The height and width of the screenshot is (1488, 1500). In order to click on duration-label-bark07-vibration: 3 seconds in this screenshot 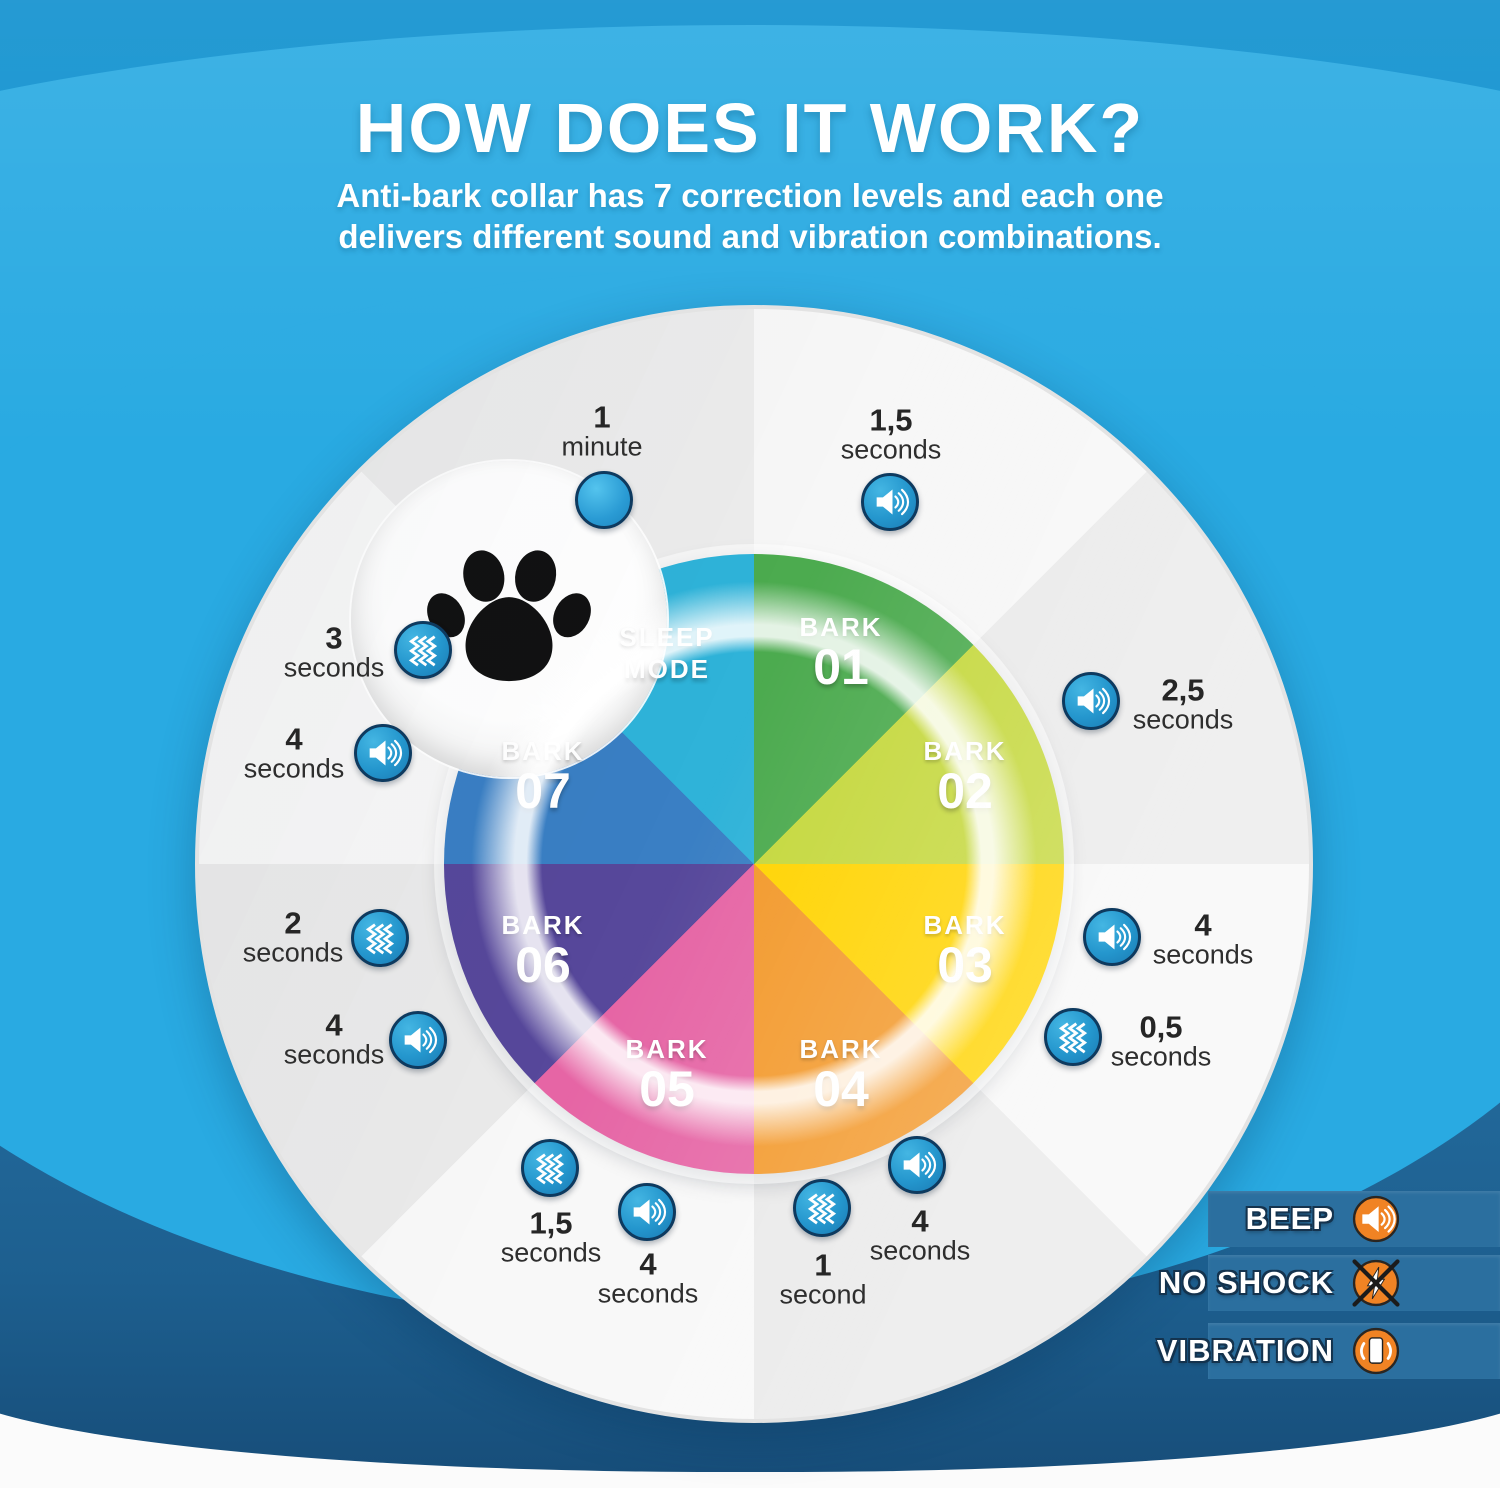, I will do `click(334, 651)`.